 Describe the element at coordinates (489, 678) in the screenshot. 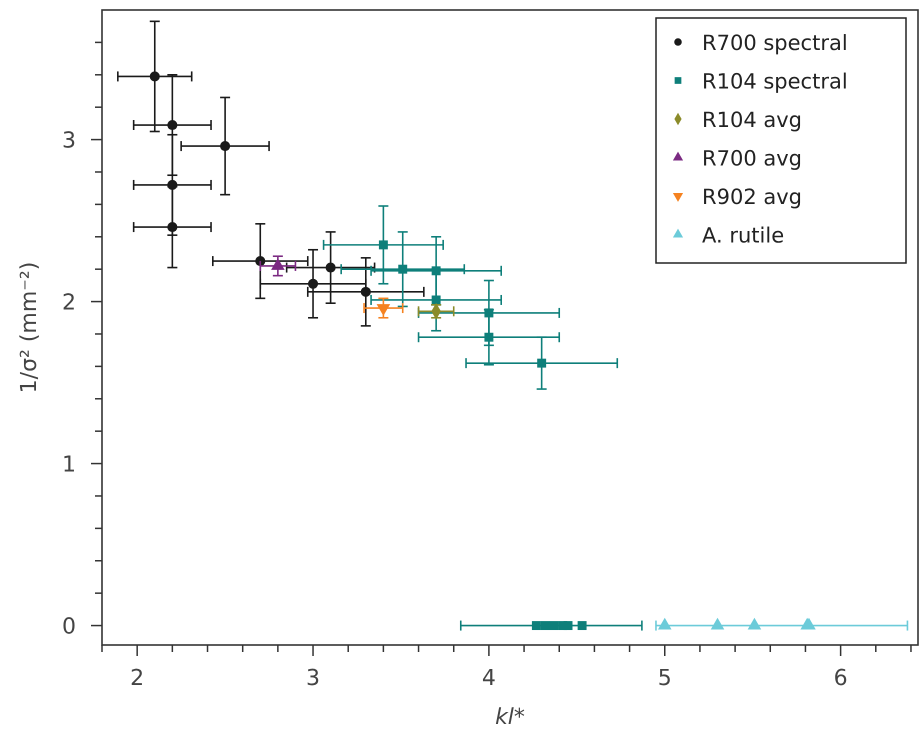

I see `x-tick-label: 4` at that location.